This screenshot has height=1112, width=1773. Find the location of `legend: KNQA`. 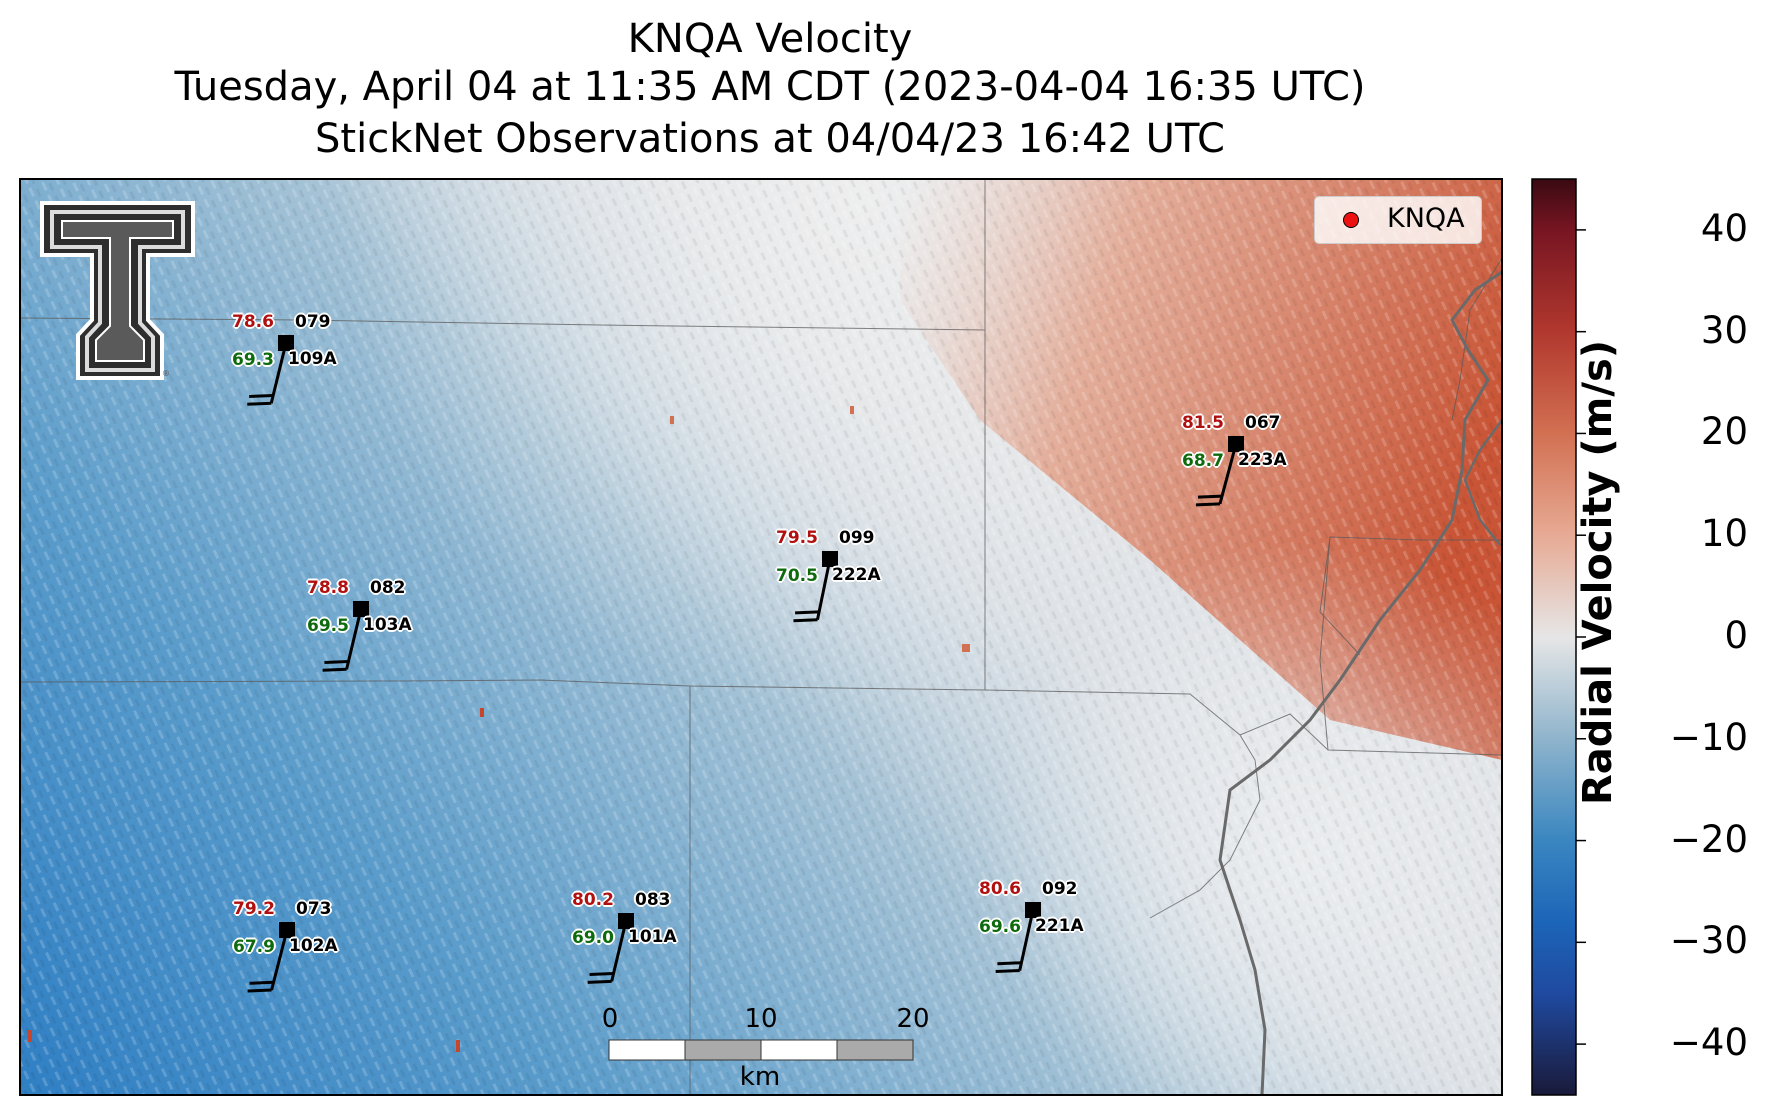

legend: KNQA is located at coordinates (1398, 220).